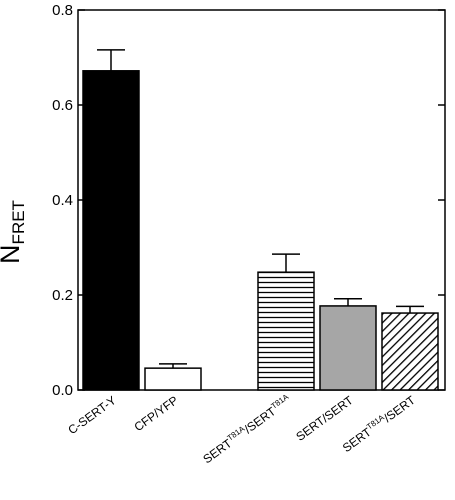 Image resolution: width=455 pixels, height=500 pixels. I want to click on x-tick-label: SERT/SERT, so click(324, 418).